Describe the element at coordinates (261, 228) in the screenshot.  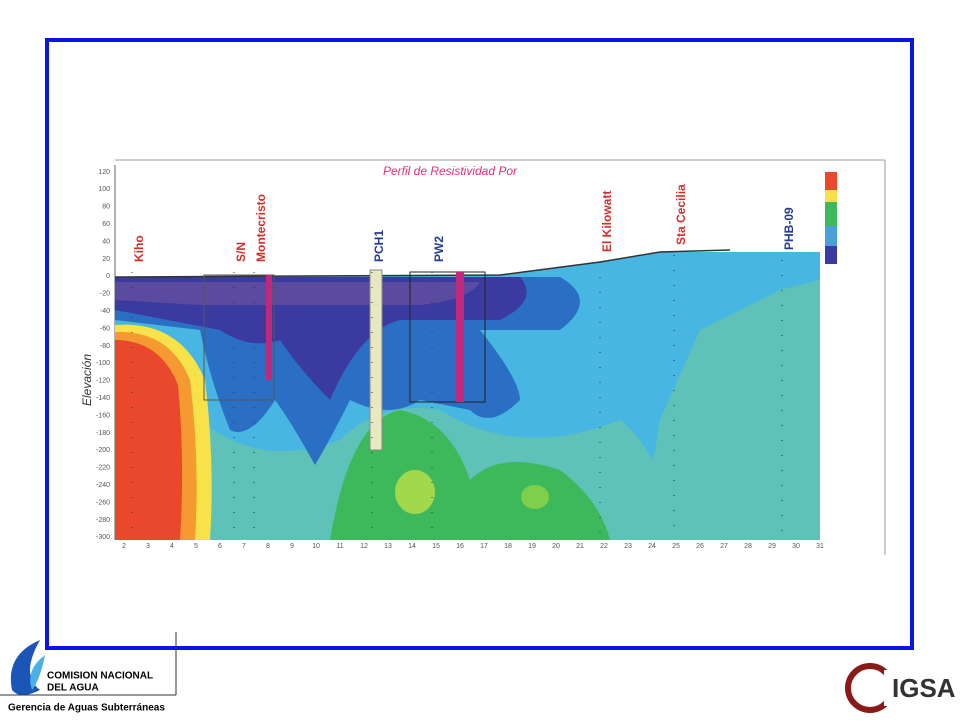
I see `well-label: Montecristo` at that location.